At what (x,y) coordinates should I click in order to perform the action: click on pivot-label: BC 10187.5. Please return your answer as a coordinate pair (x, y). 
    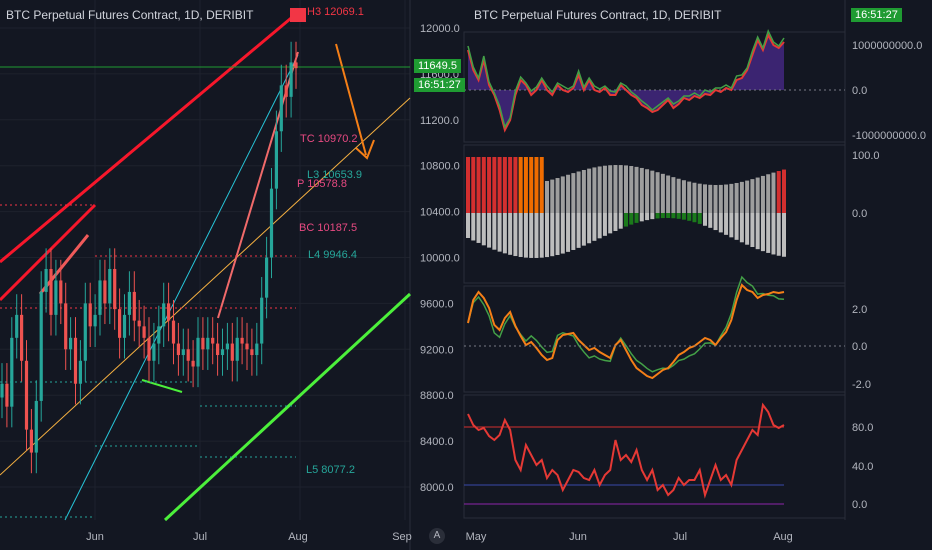
    Looking at the image, I should click on (328, 228).